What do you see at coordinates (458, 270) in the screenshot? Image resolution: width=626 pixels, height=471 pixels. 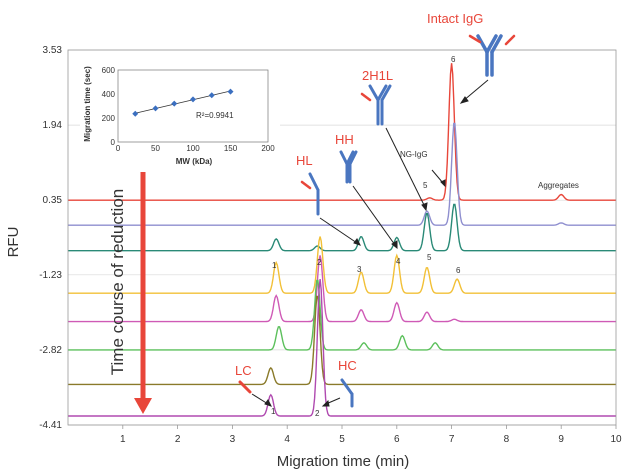 I see `peak-label-6-top: 6` at bounding box center [458, 270].